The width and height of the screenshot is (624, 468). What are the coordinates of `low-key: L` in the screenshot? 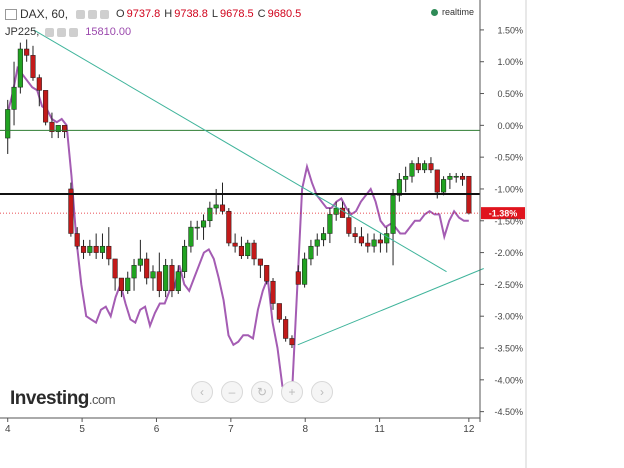 It's located at (214, 14).